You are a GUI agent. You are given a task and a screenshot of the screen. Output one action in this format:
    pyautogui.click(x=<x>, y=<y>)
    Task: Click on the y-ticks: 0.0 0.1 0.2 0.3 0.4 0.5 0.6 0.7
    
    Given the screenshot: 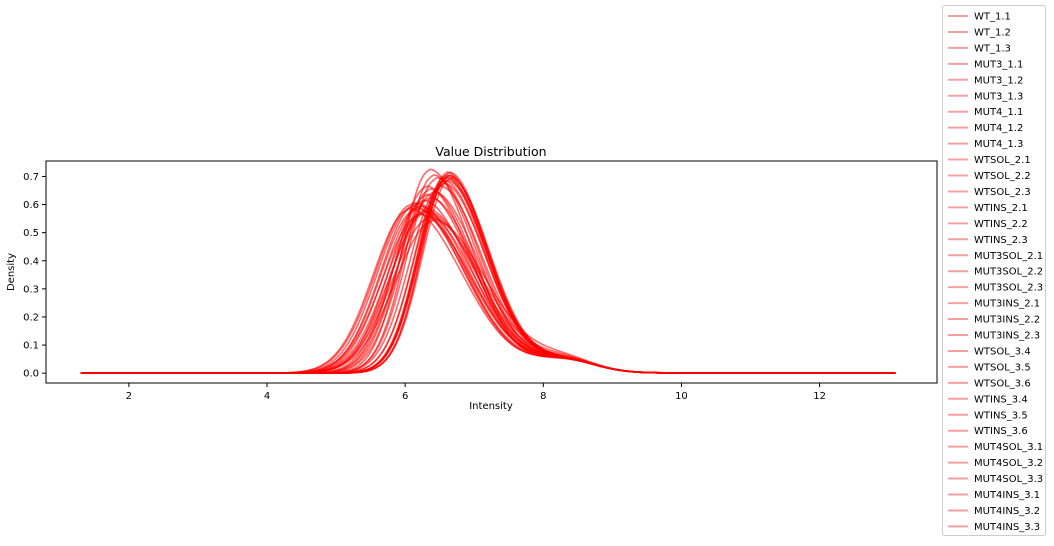 What is the action you would take?
    pyautogui.click(x=34, y=276)
    